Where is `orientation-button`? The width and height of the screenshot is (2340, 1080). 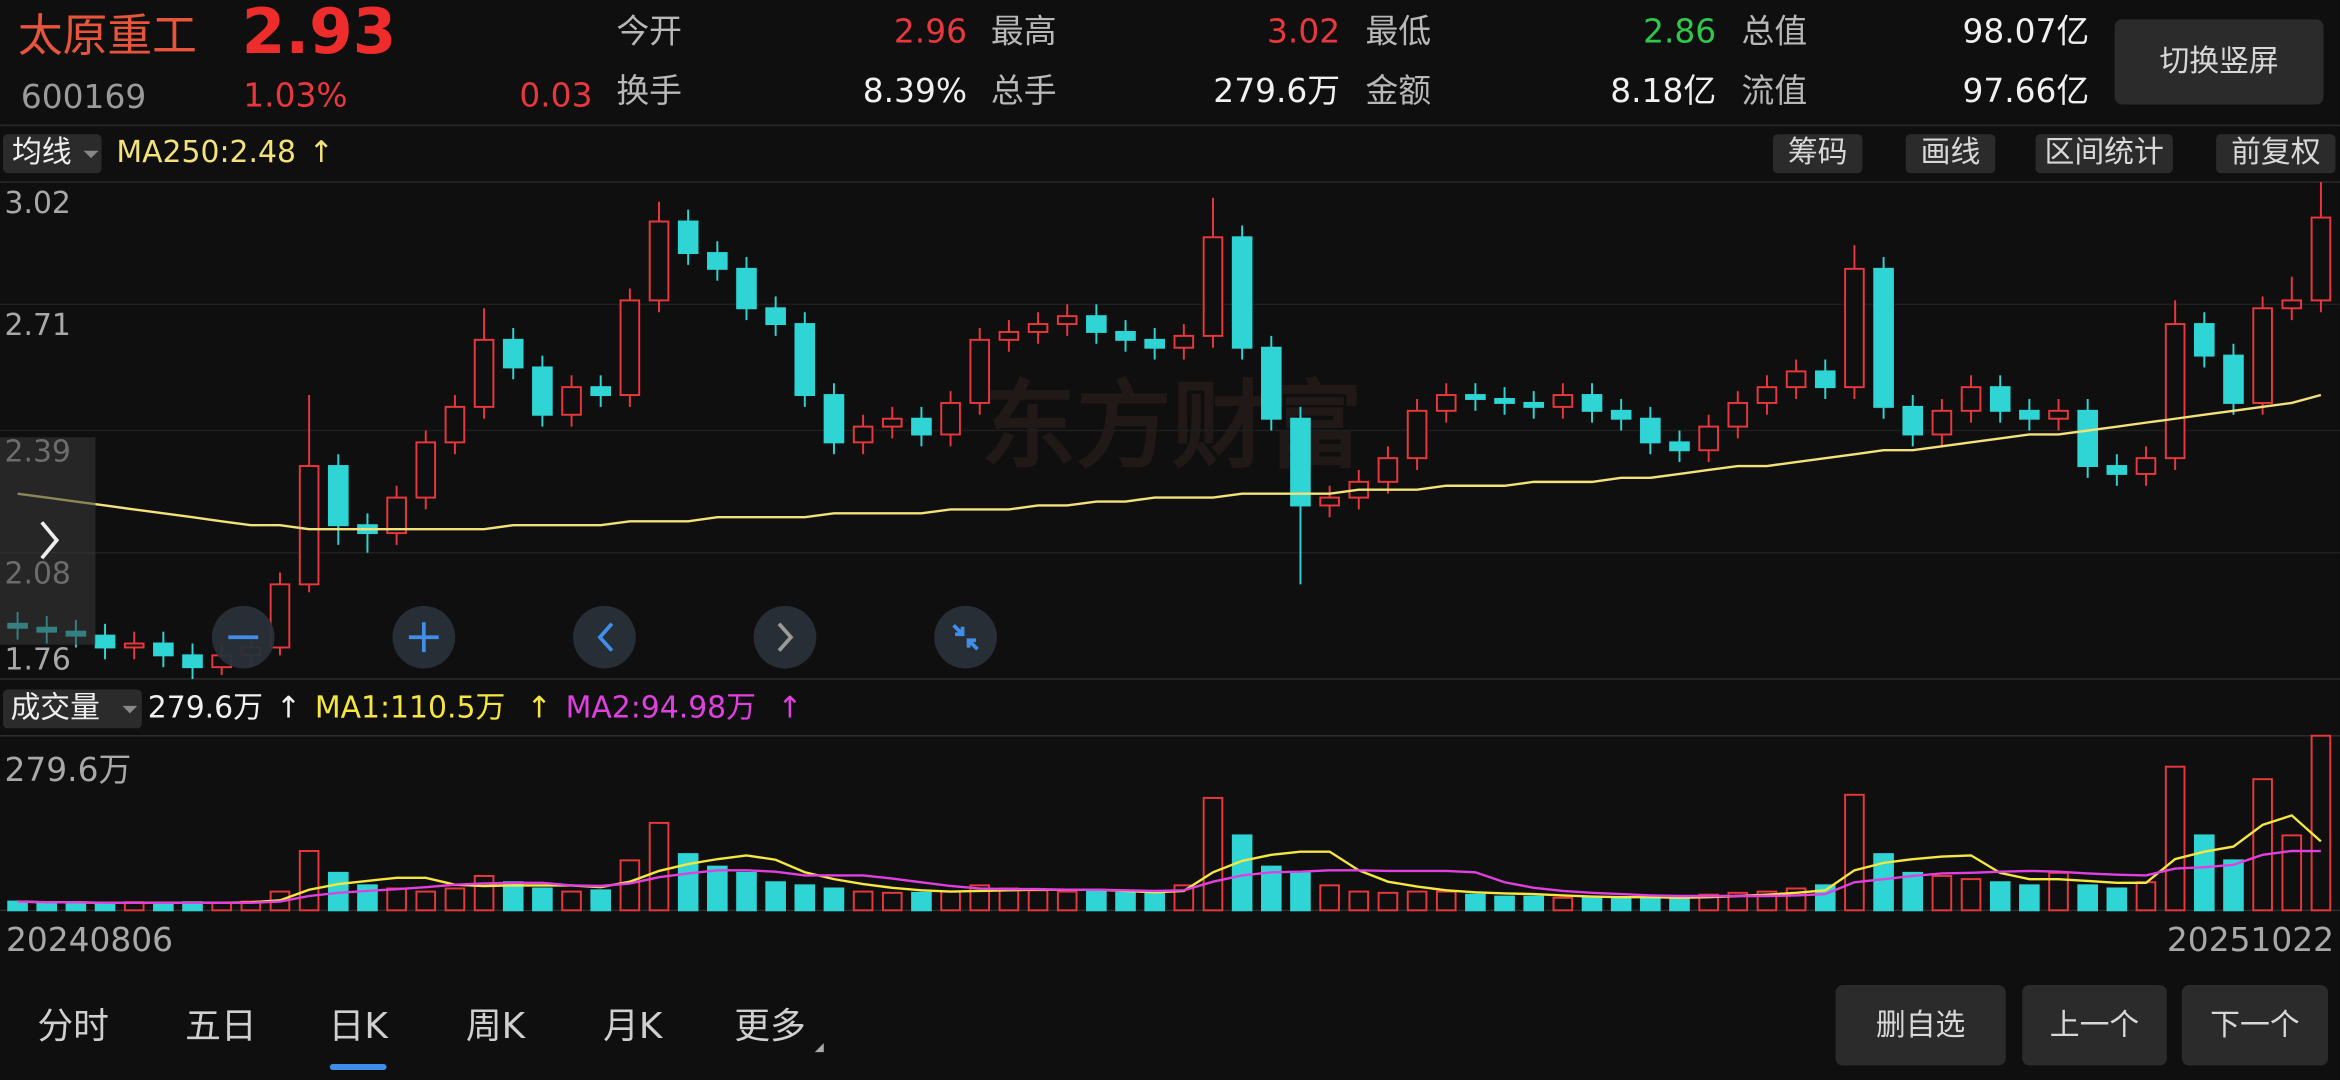 orientation-button is located at coordinates (2219, 62).